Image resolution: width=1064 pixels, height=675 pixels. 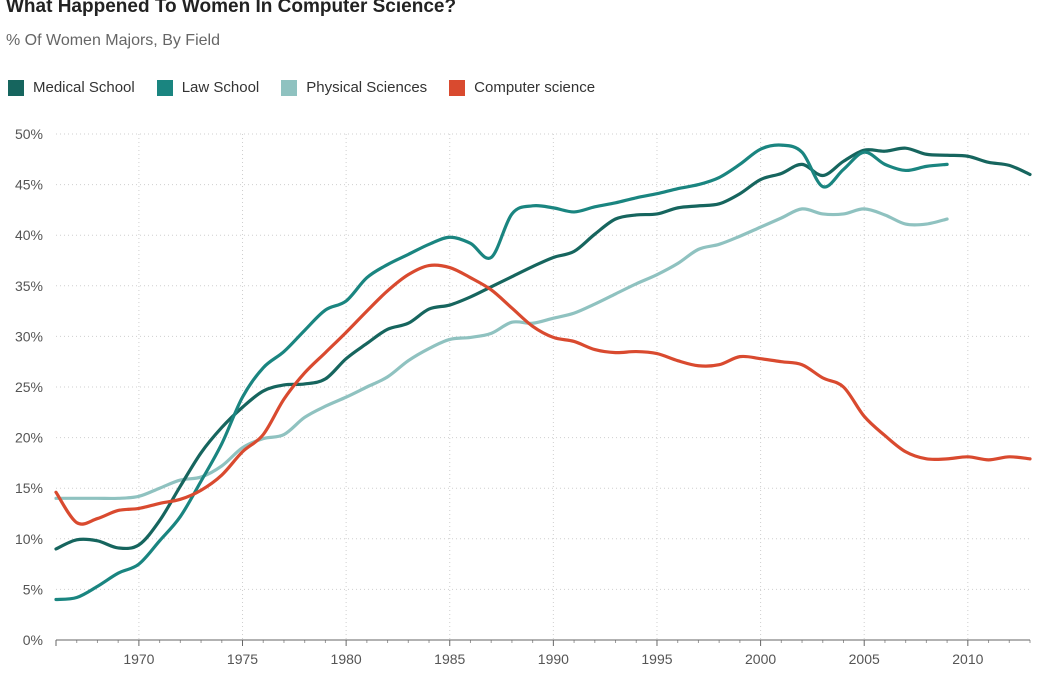 I want to click on legend-label-physical-sciences: Physical Sciences, so click(x=367, y=87).